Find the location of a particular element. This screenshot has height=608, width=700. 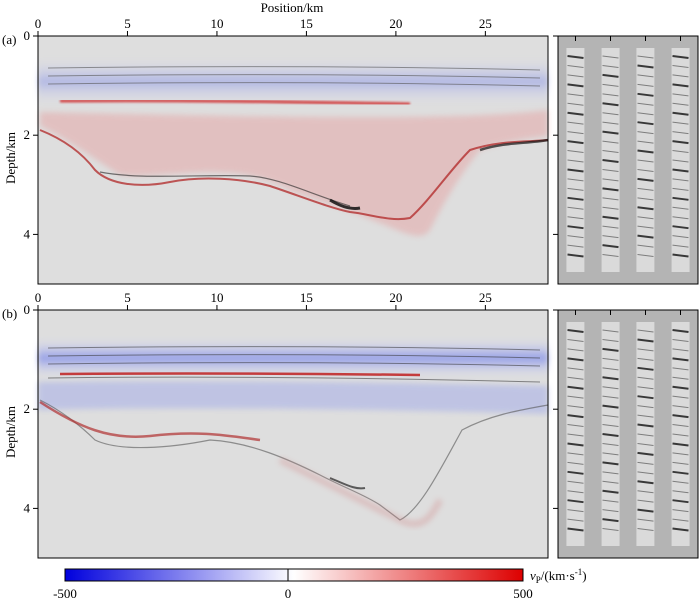

panel-a-x-tick-label: 15 is located at coordinates (306, 23).